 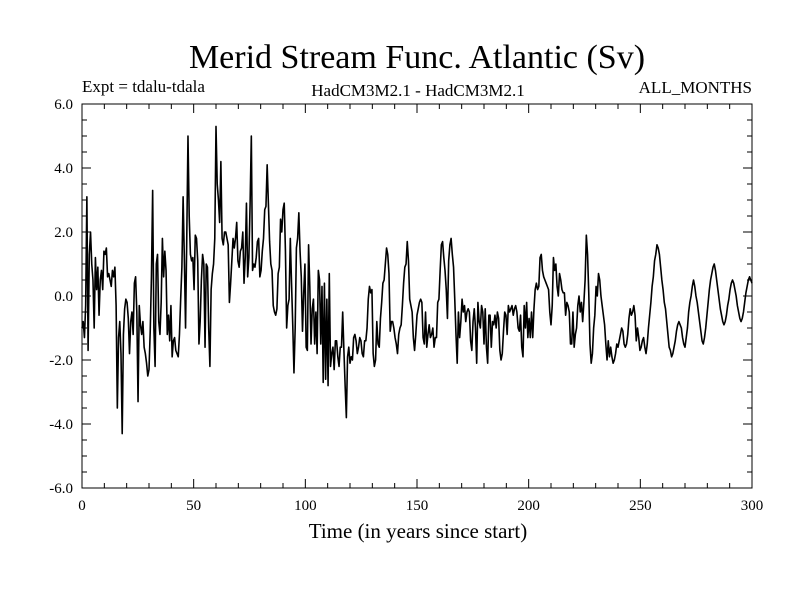 I want to click on y-tick-label: 0.0, so click(x=63, y=297).